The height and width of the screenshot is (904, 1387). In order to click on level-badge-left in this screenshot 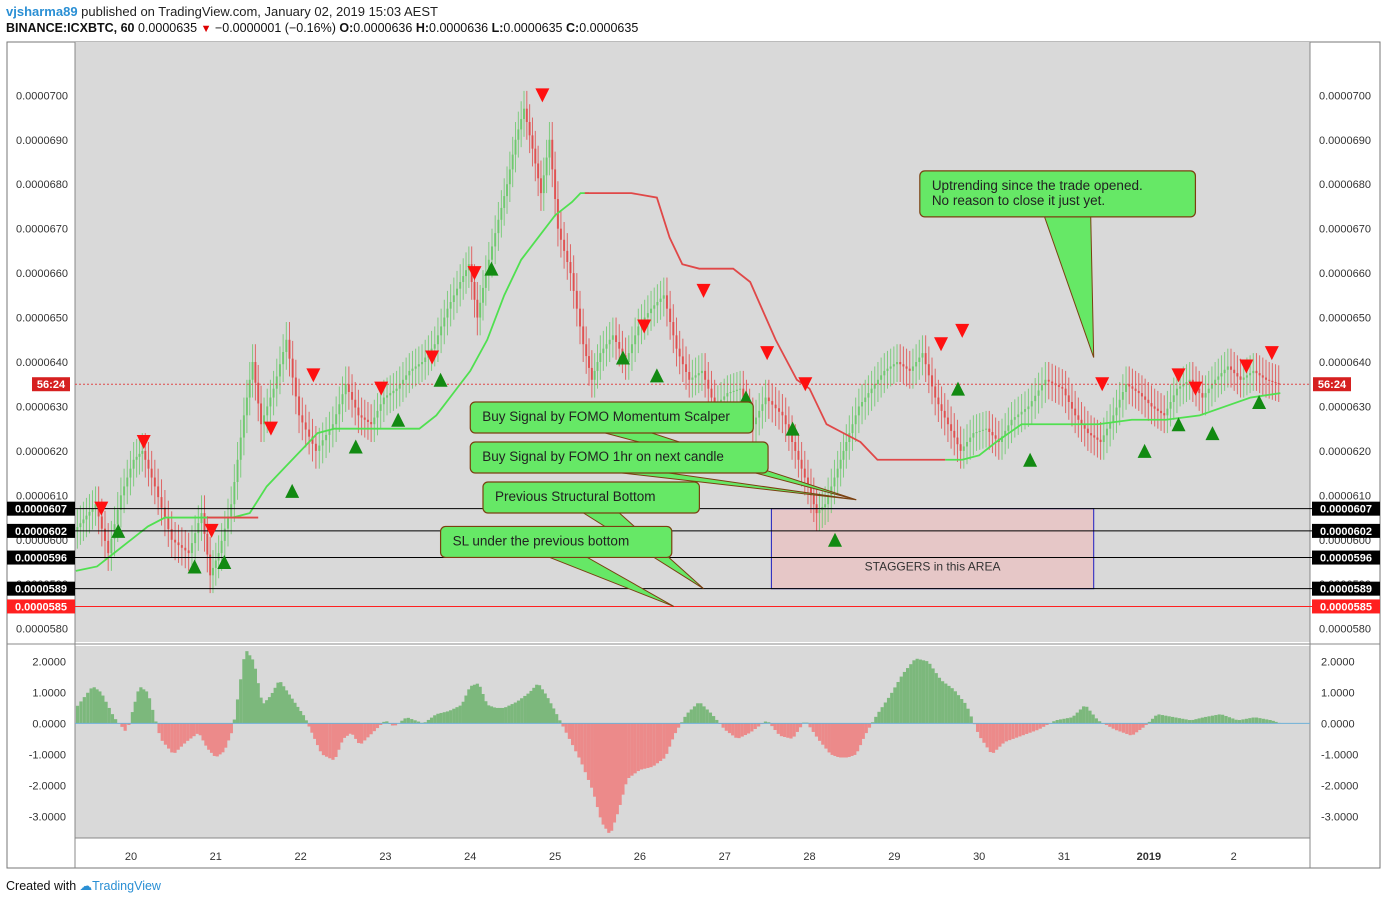, I will do `click(41, 508)`.